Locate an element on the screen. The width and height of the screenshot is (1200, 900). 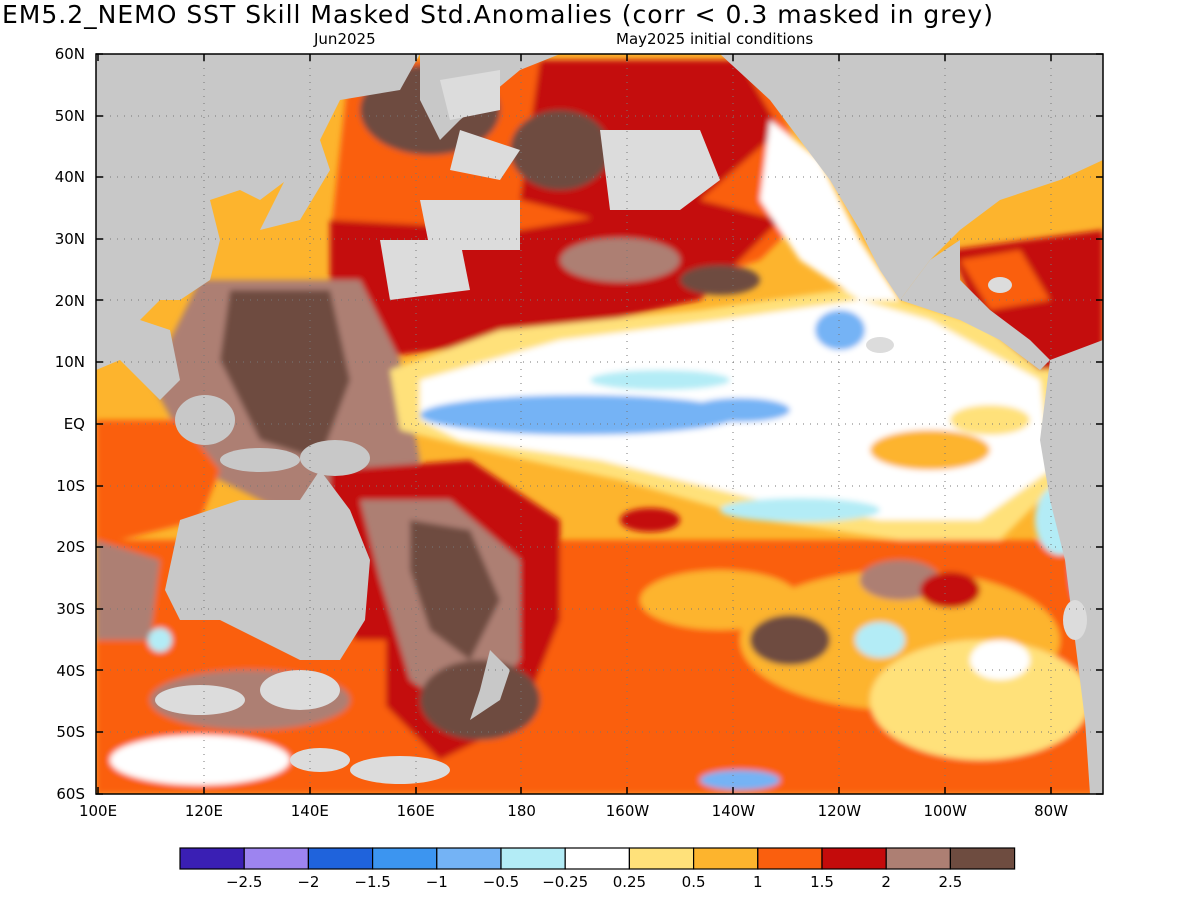
forecast-month: Jun2025 is located at coordinates (345, 39).